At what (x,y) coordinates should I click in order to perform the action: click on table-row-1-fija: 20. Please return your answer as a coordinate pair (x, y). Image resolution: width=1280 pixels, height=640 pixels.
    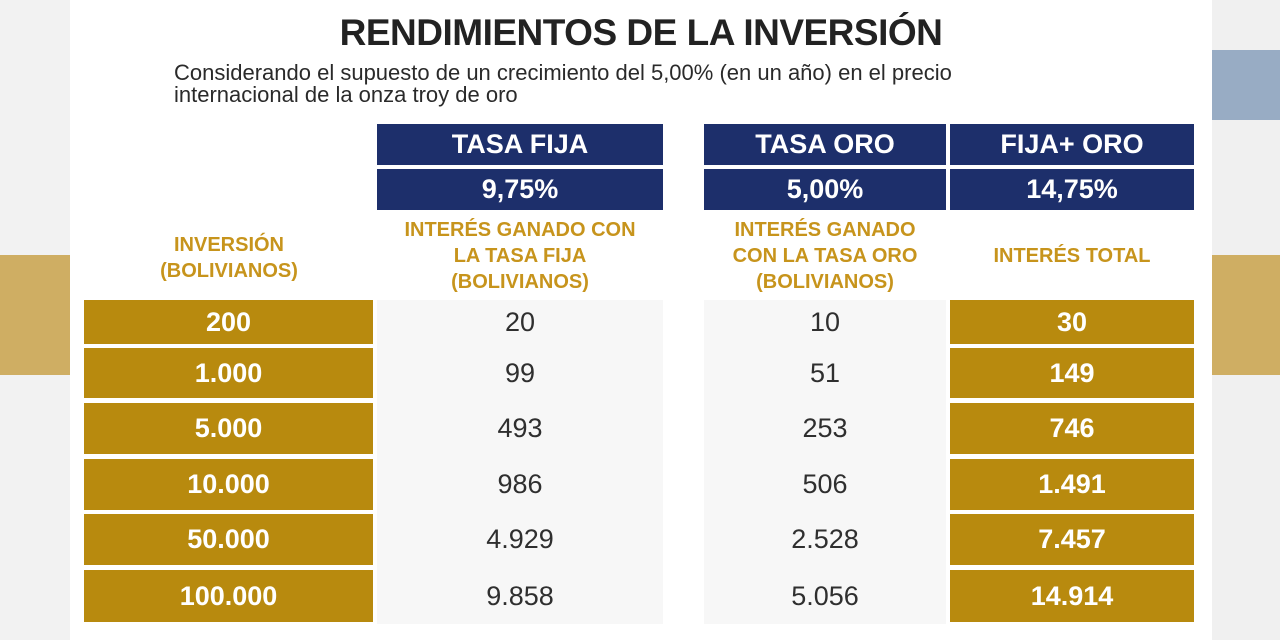
    Looking at the image, I should click on (520, 321).